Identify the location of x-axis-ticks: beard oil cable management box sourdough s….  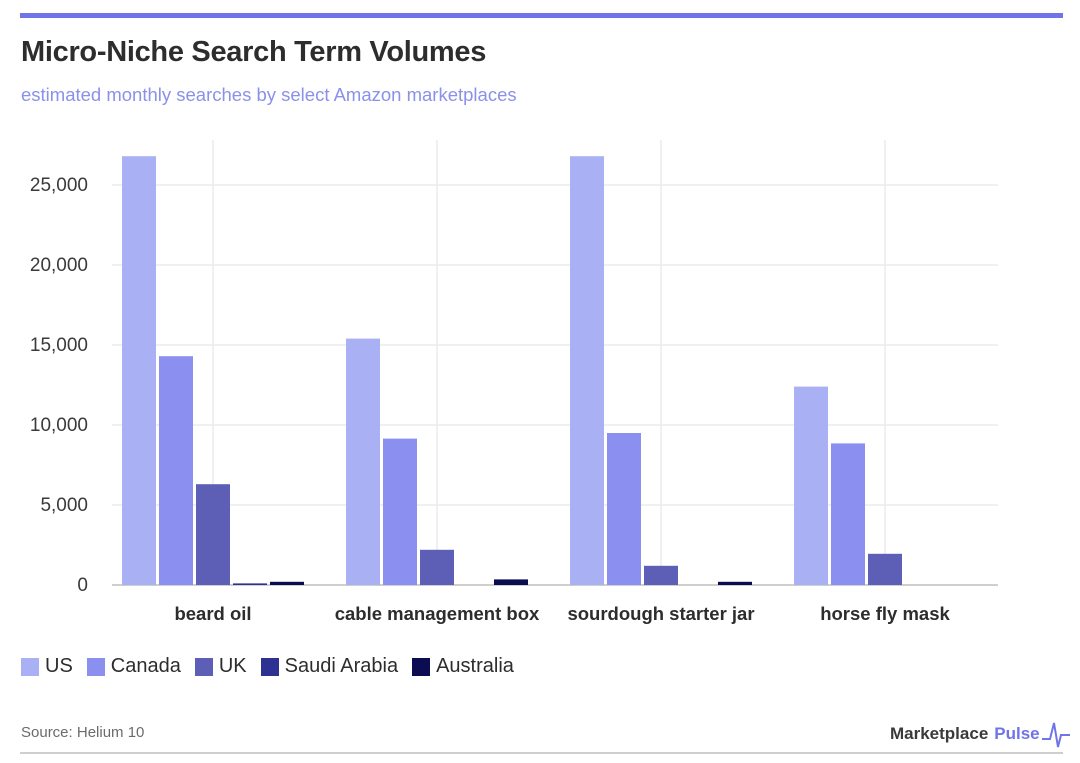
(562, 613).